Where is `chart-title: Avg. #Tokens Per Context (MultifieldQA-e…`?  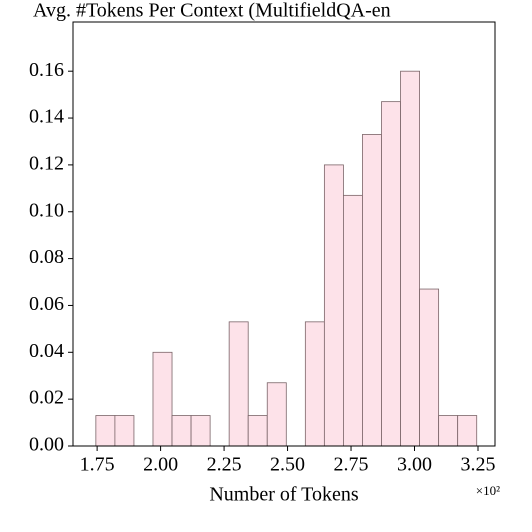
chart-title: Avg. #Tokens Per Context (MultifieldQA-e… is located at coordinates (212, 11).